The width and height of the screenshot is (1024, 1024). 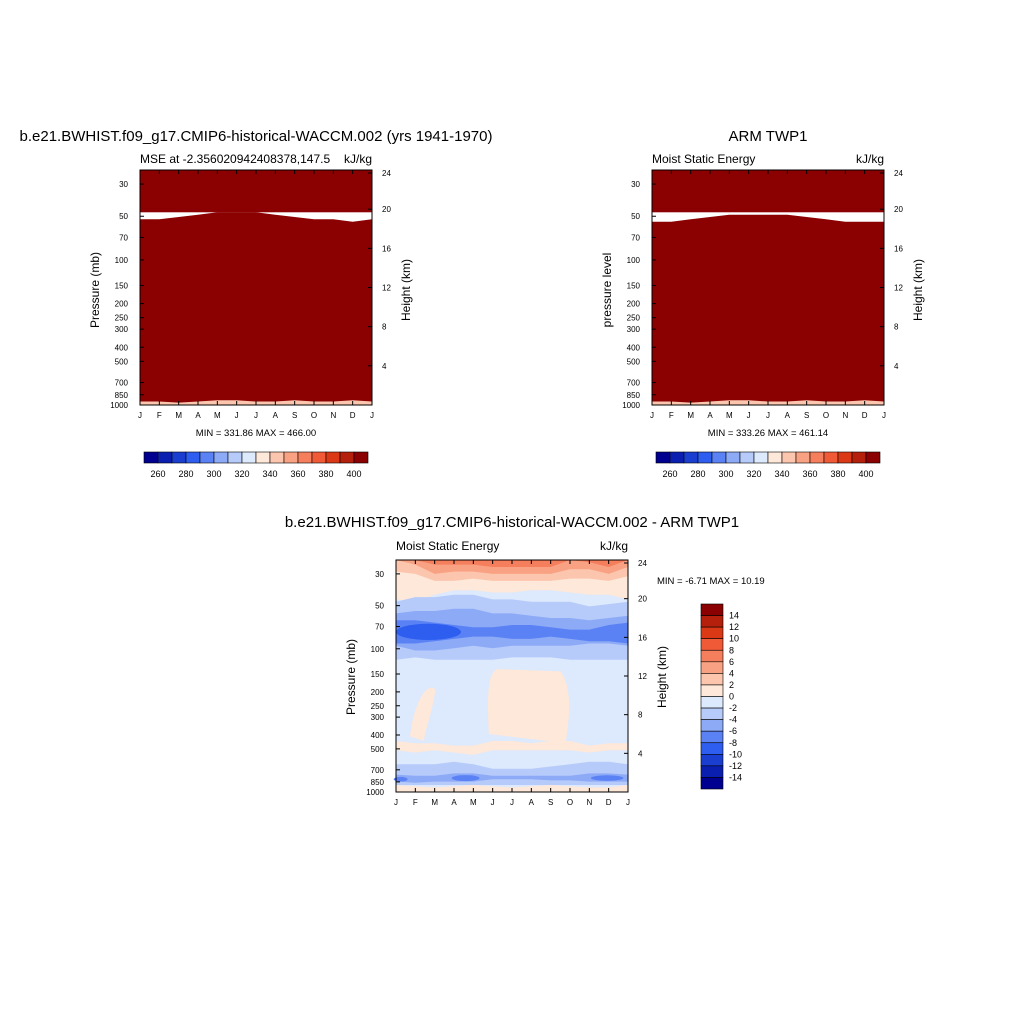 I want to click on diff-colorbar-label: -4, so click(x=733, y=720).